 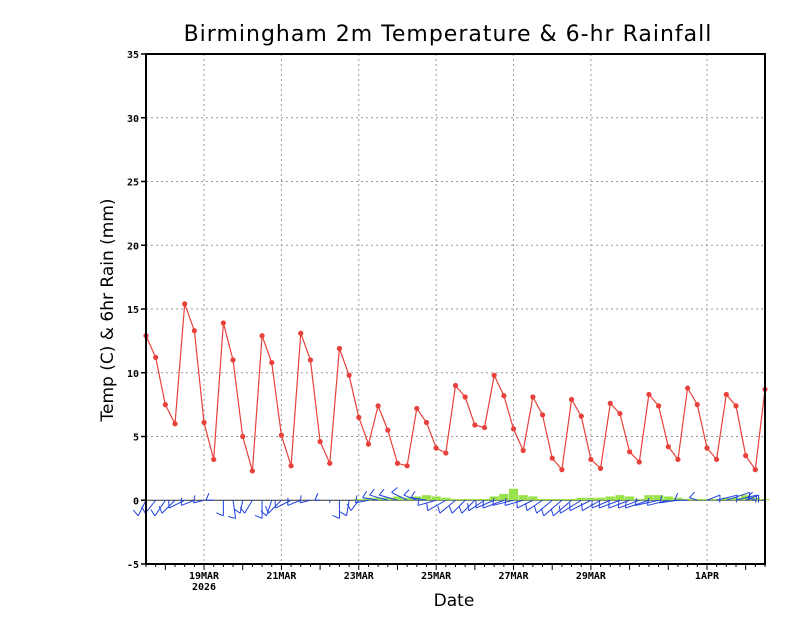 What do you see at coordinates (513, 576) in the screenshot?
I see `x-tick-label: 27MAR` at bounding box center [513, 576].